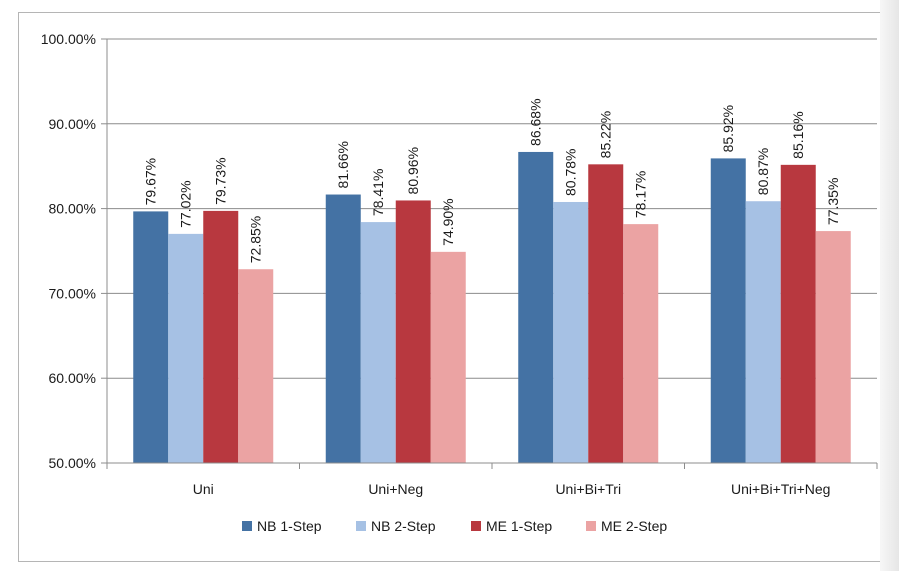  What do you see at coordinates (72, 124) in the screenshot?
I see `y-tick-label: 90.00%` at bounding box center [72, 124].